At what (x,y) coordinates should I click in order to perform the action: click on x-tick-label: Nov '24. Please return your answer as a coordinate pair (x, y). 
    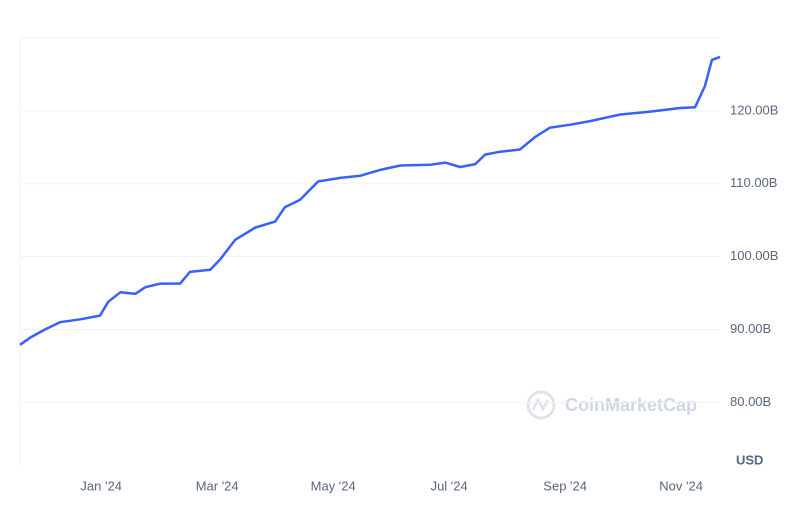
    Looking at the image, I should click on (681, 485).